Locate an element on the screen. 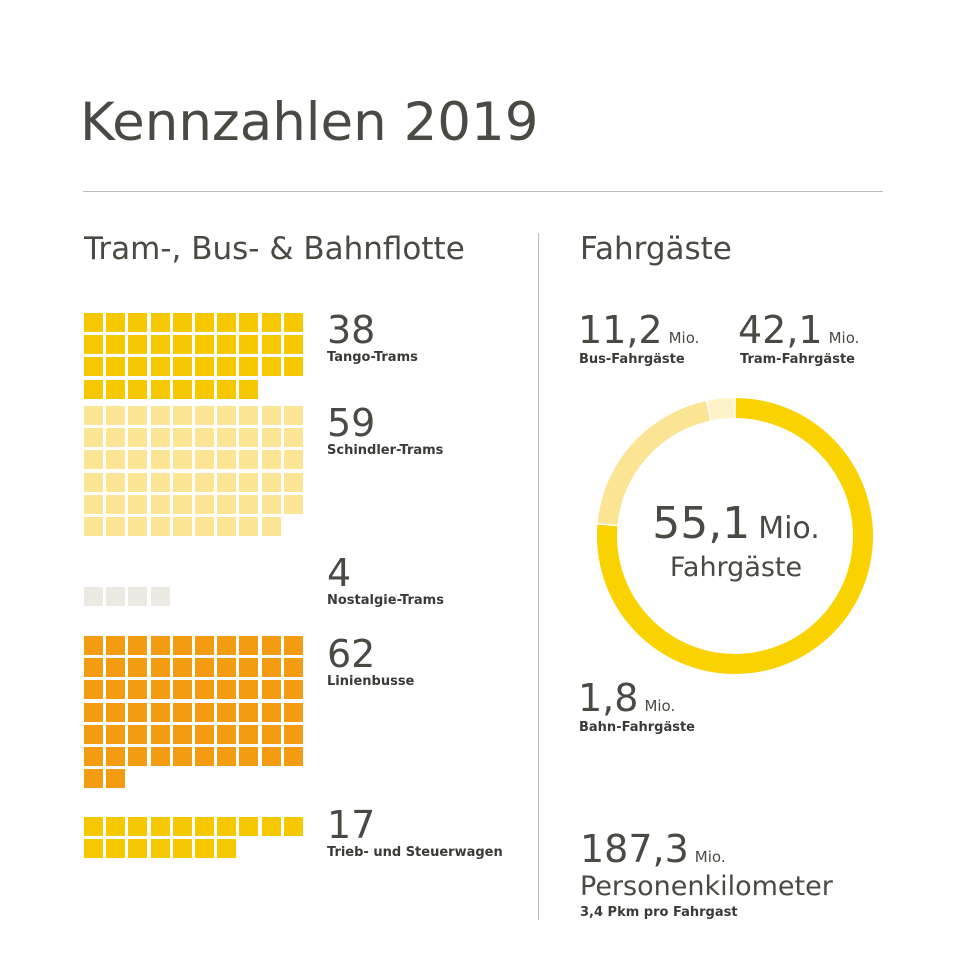 Image resolution: width=960 pixels, height=960 pixels. pkm-unit: Mio. is located at coordinates (710, 857).